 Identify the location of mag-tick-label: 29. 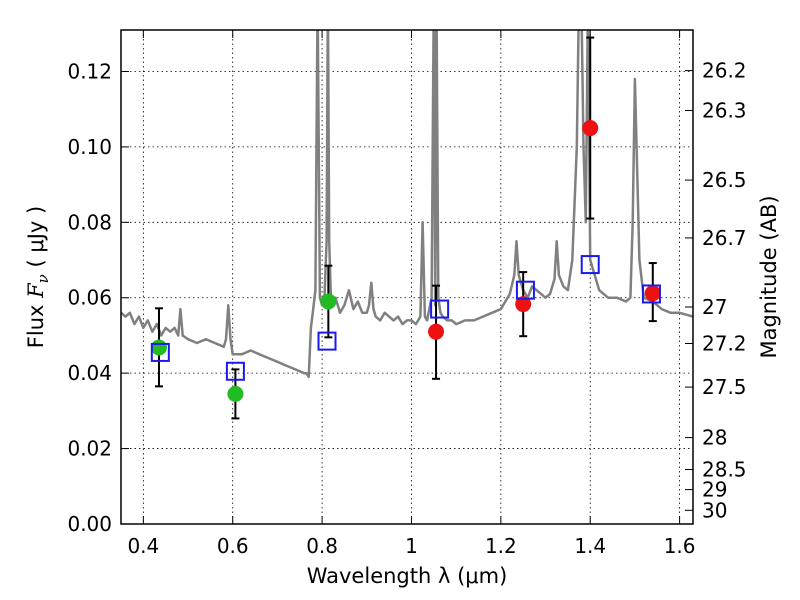
(714, 490).